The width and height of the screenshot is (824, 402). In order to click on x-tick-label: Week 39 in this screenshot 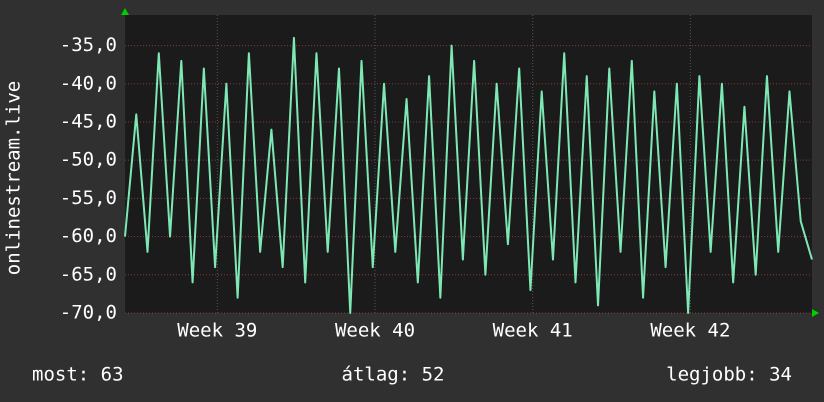, I will do `click(217, 331)`.